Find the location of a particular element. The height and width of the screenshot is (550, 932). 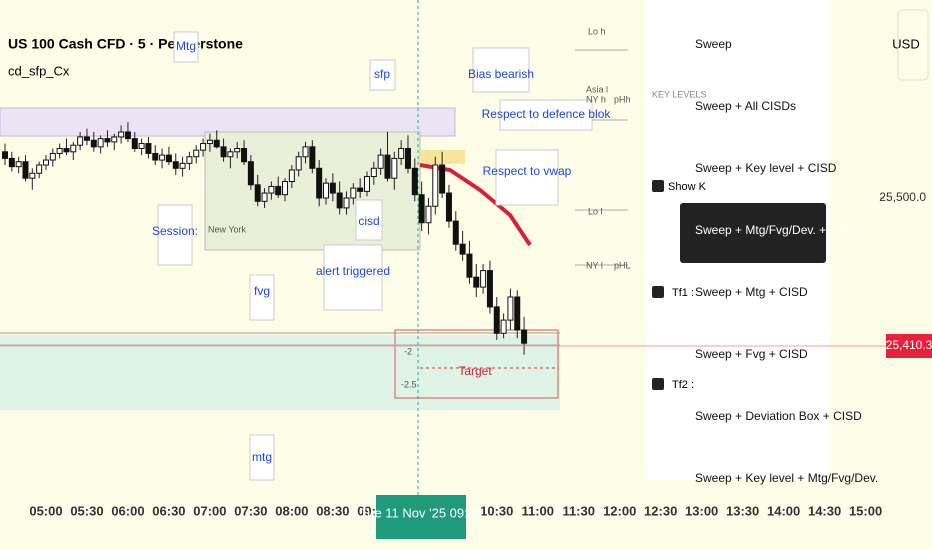

annotation: Target is located at coordinates (475, 371).